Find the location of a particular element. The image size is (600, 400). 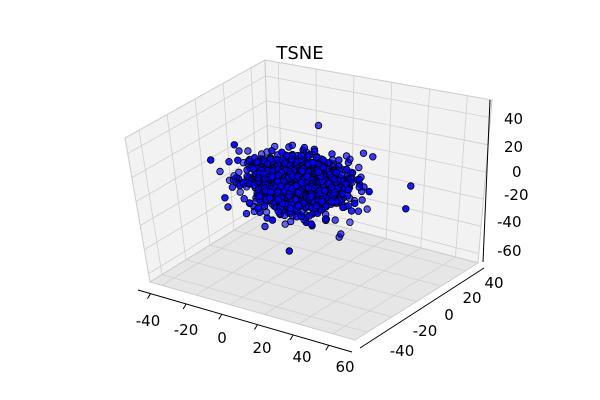

x-axis-line is located at coordinates (245, 321).